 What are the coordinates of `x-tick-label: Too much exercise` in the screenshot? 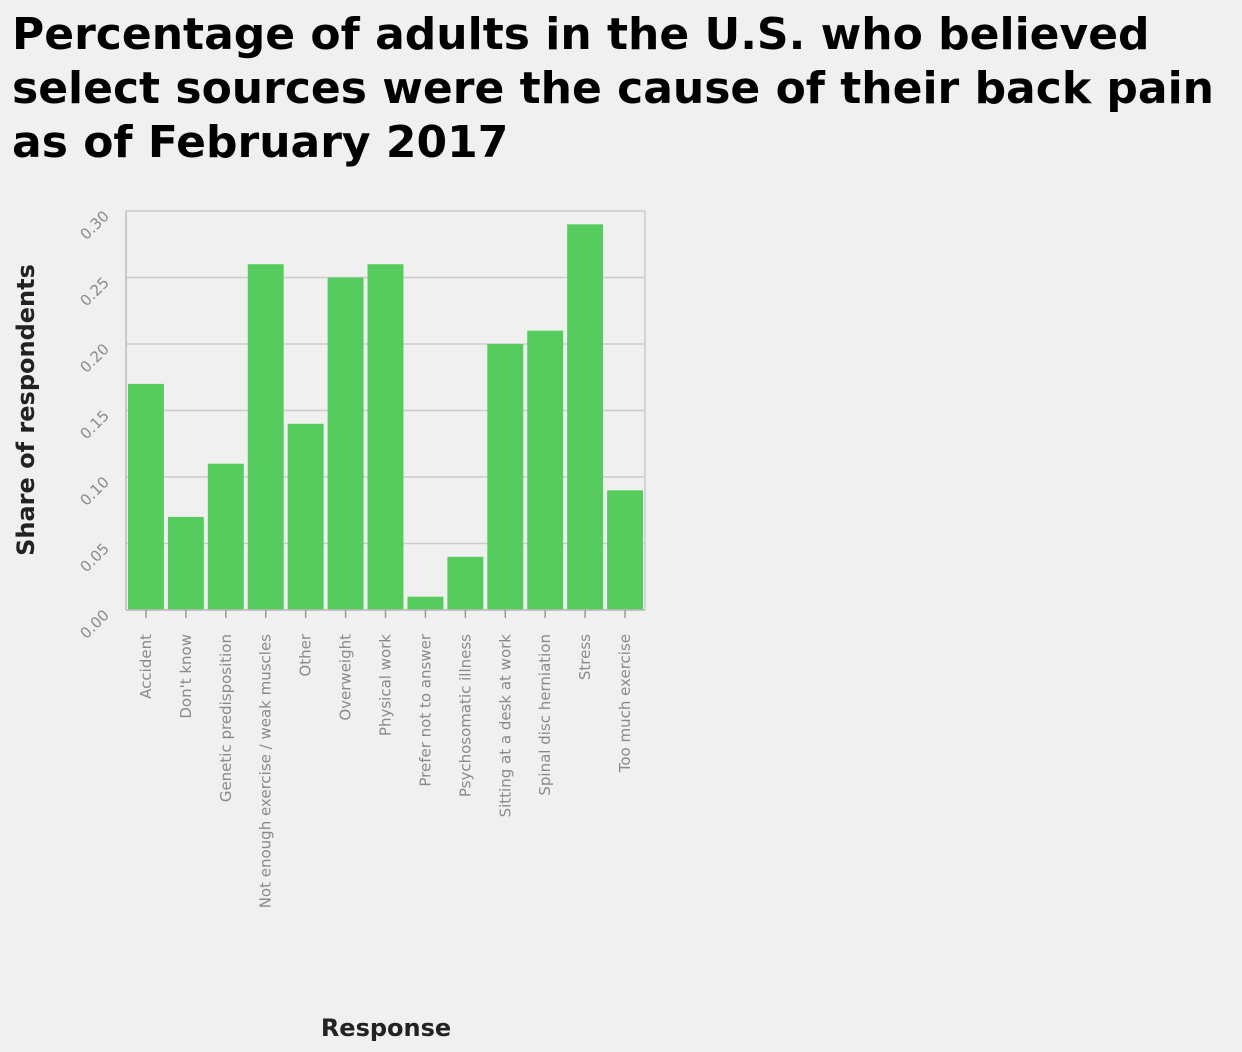 It's located at (625, 703).